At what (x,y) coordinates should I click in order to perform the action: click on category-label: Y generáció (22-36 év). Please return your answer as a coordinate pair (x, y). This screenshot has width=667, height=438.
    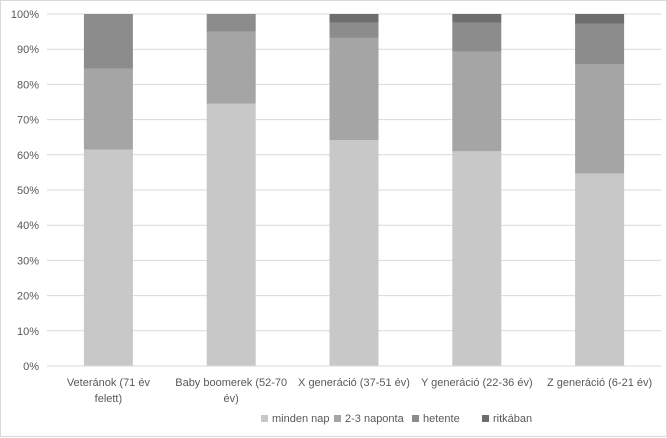
    Looking at the image, I should click on (477, 383).